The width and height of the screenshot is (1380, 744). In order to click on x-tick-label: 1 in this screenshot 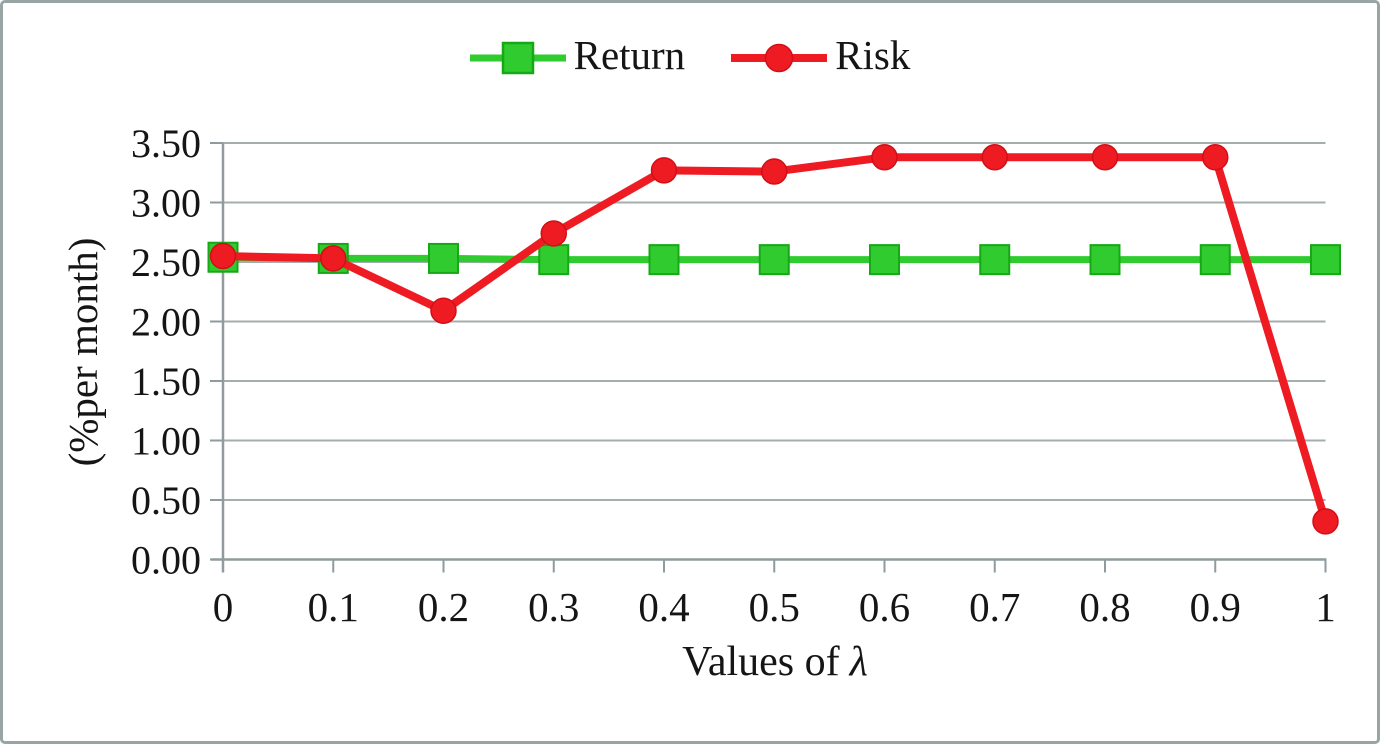, I will do `click(1325, 607)`.